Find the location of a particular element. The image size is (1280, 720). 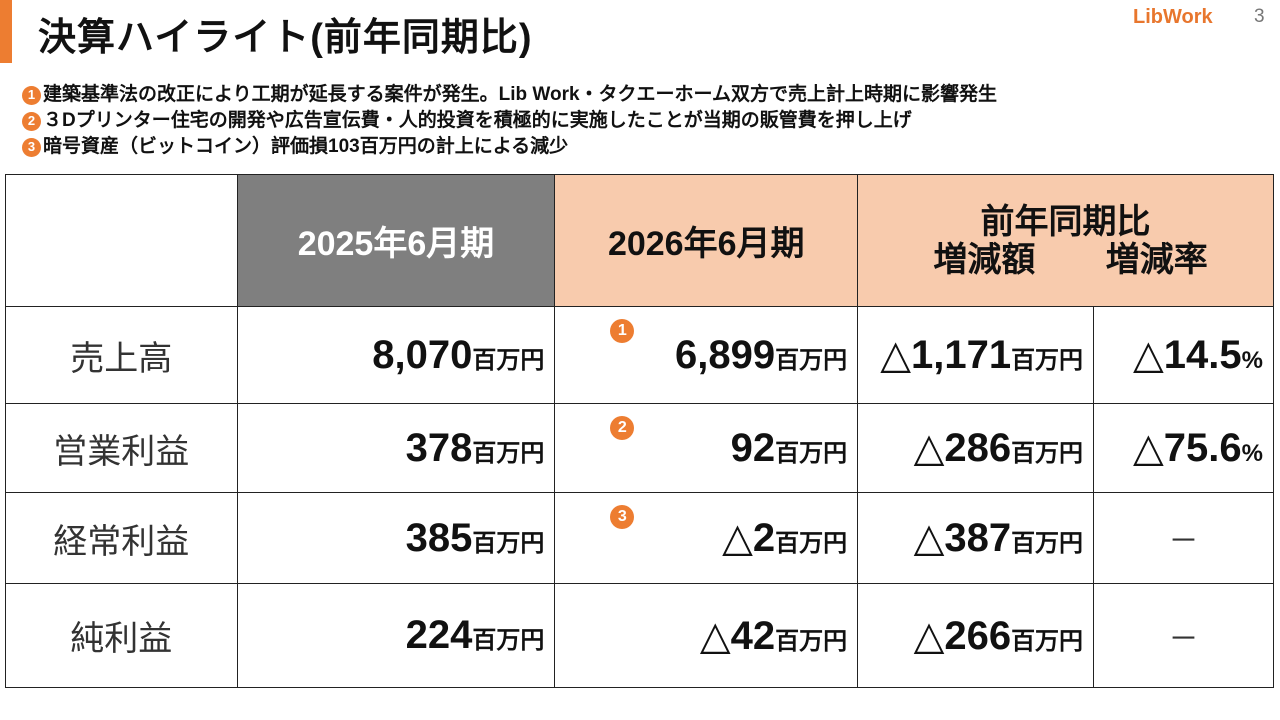

prev-cell: 378百万円 is located at coordinates (396, 448).